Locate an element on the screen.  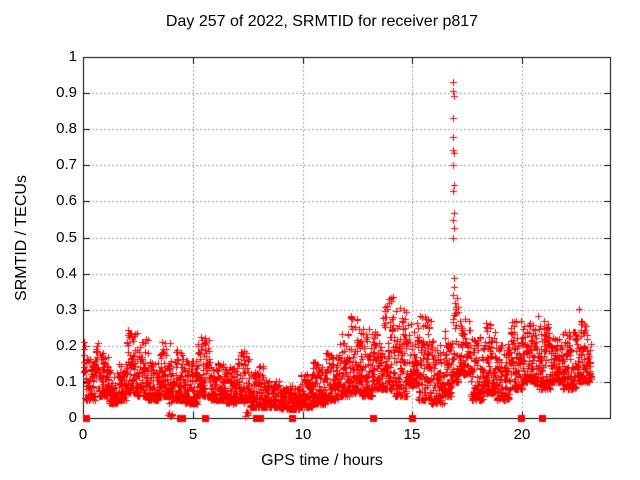
y-tick-label: 0.4 is located at coordinates (66, 273).